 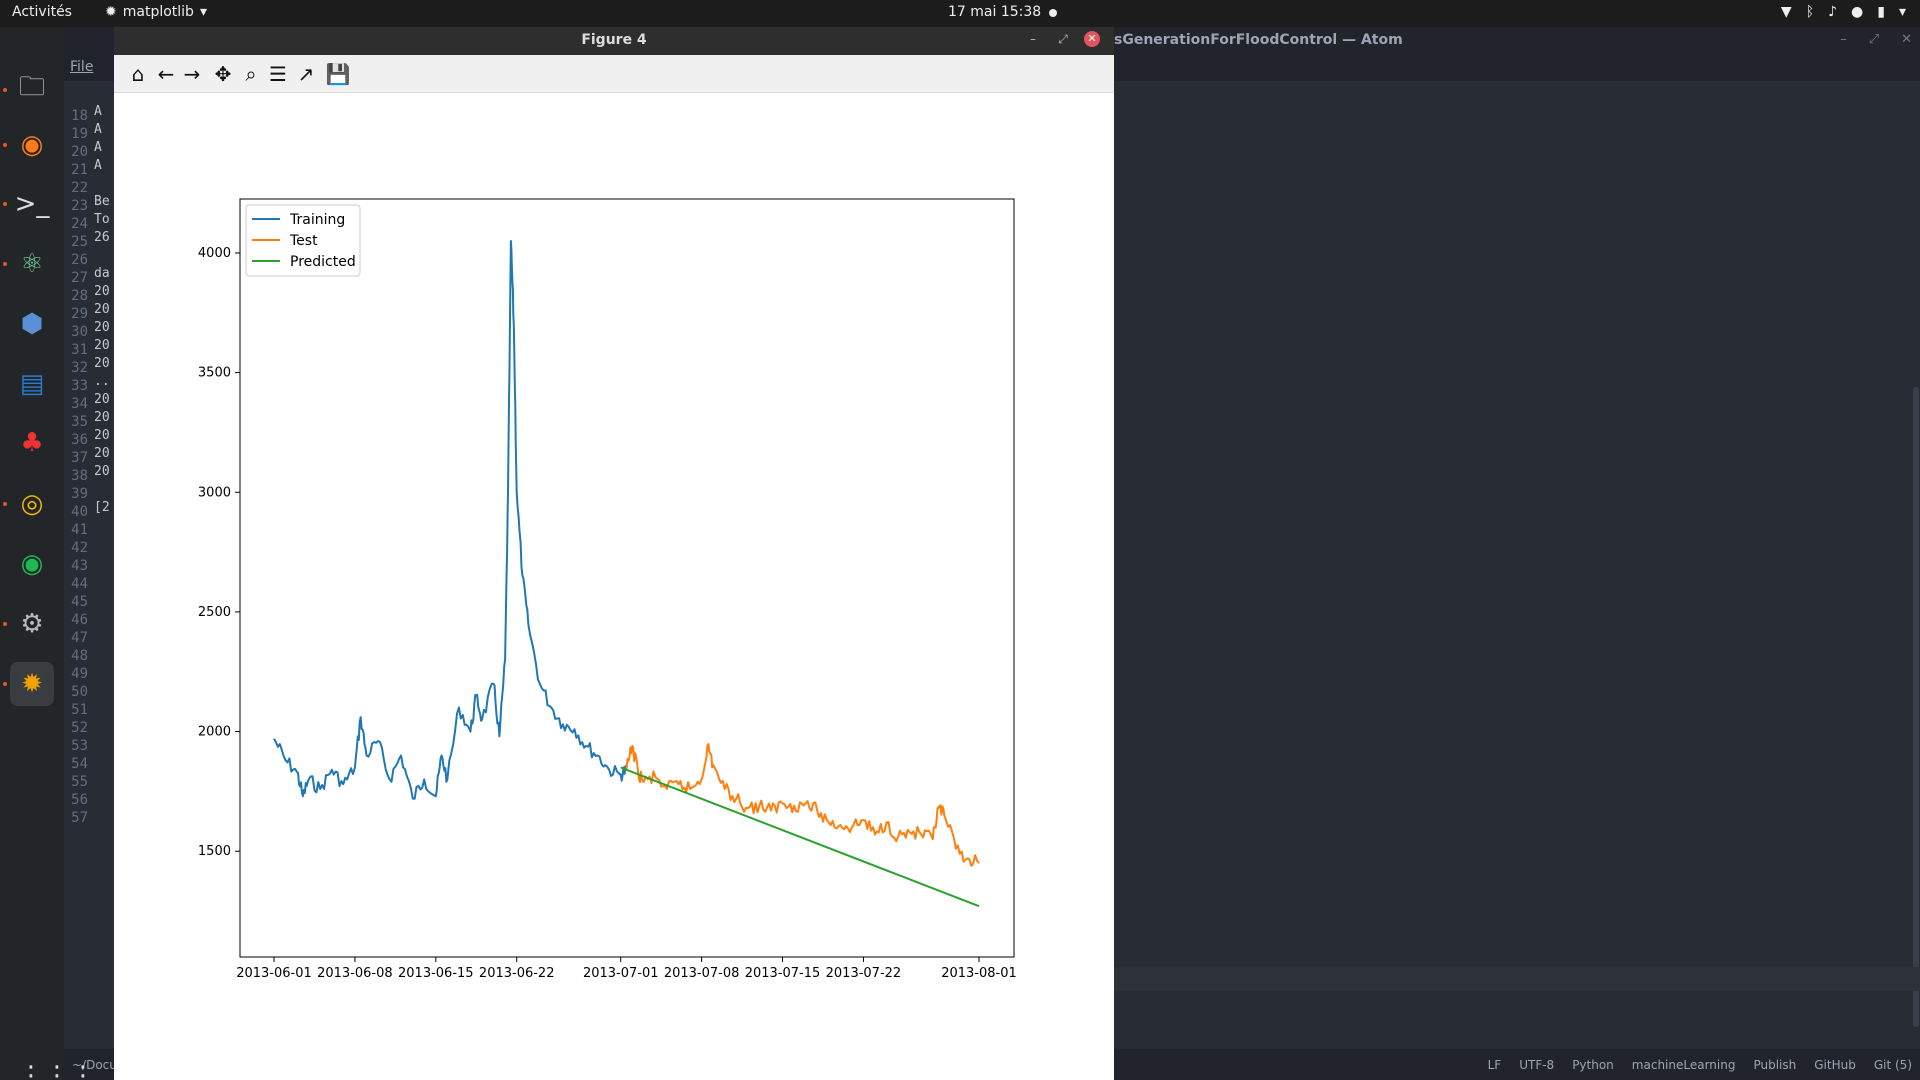 I want to click on save-icon: 💾, so click(x=338, y=74).